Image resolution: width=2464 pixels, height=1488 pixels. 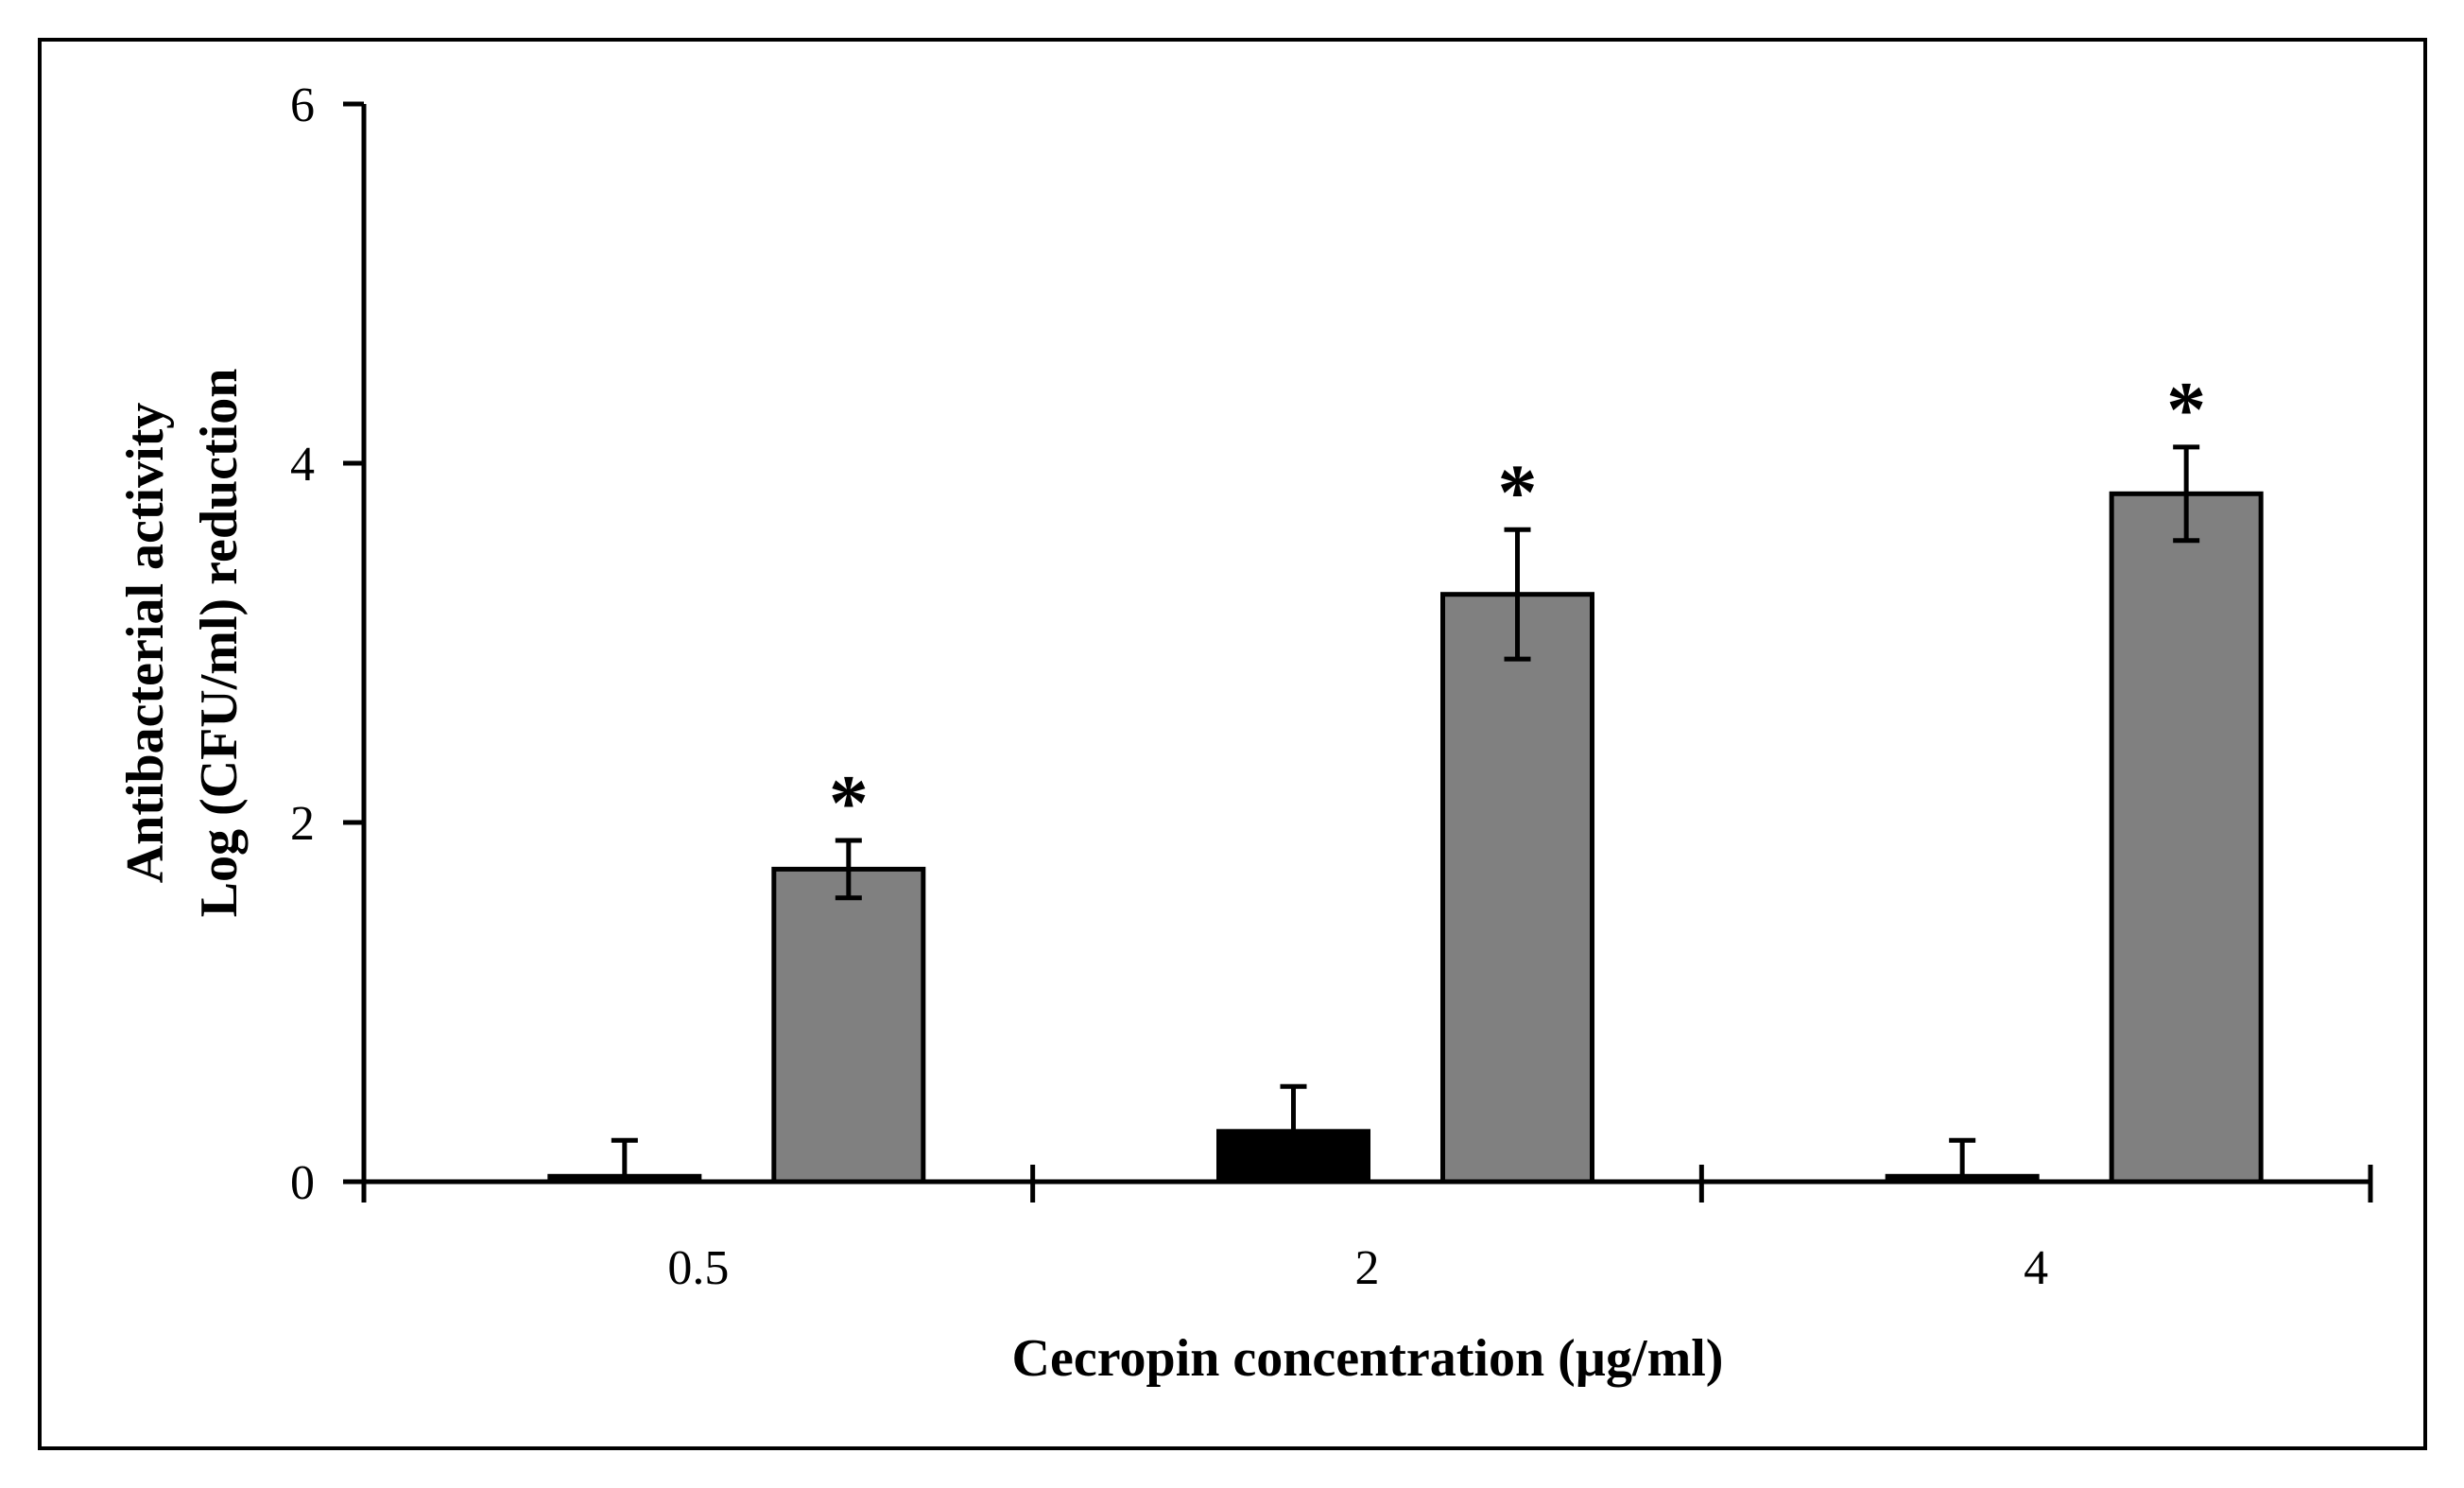 What do you see at coordinates (302, 824) in the screenshot?
I see `y-tick-label: 2` at bounding box center [302, 824].